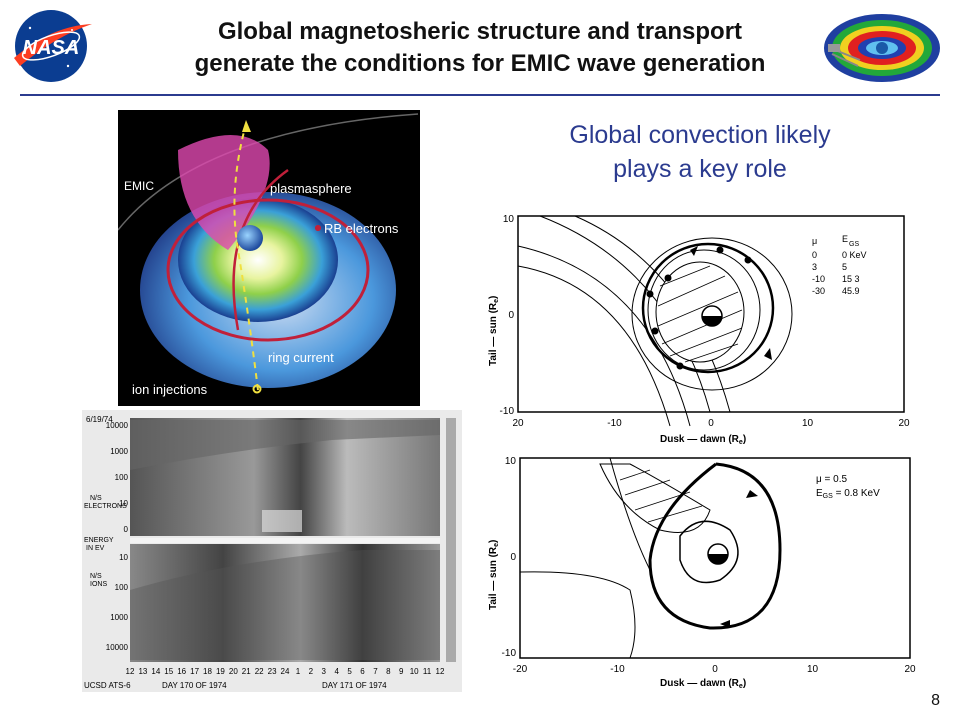  I want to click on spectrogram-hour-label: 10, so click(414, 671).